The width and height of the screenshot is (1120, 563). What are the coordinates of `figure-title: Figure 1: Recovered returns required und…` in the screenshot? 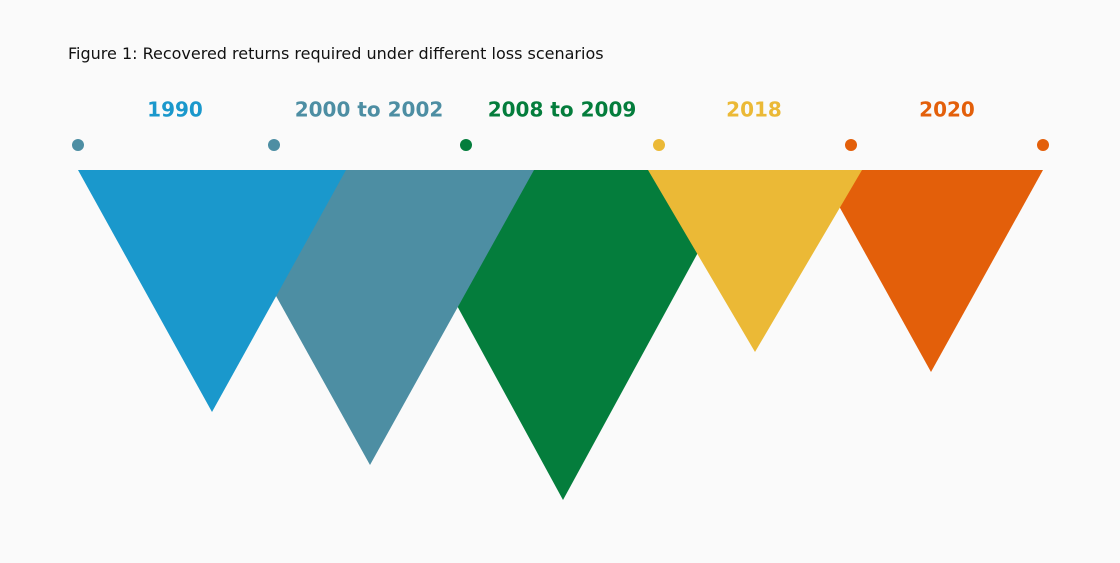 It's located at (336, 53).